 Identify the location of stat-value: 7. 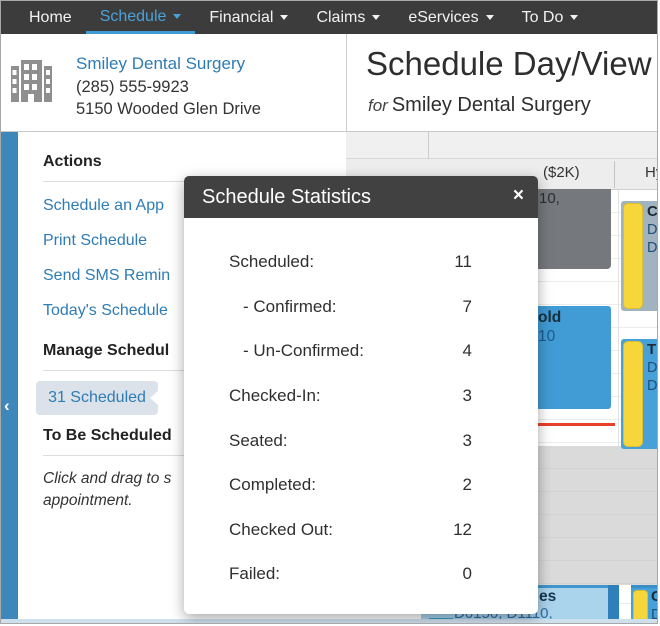
(467, 306).